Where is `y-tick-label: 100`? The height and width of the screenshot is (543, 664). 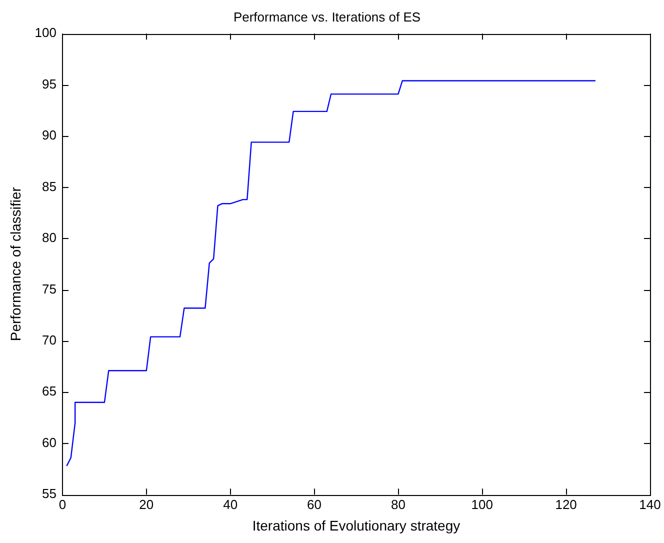
y-tick-label: 100 is located at coordinates (45, 32).